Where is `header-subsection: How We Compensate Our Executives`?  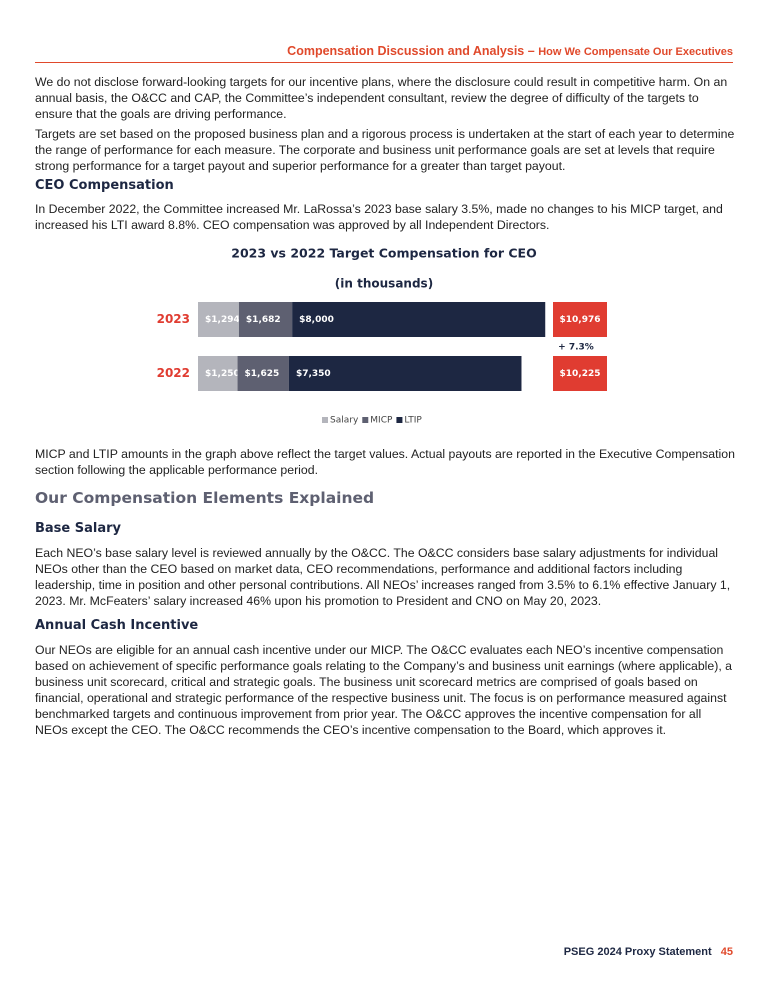 header-subsection: How We Compensate Our Executives is located at coordinates (635, 52).